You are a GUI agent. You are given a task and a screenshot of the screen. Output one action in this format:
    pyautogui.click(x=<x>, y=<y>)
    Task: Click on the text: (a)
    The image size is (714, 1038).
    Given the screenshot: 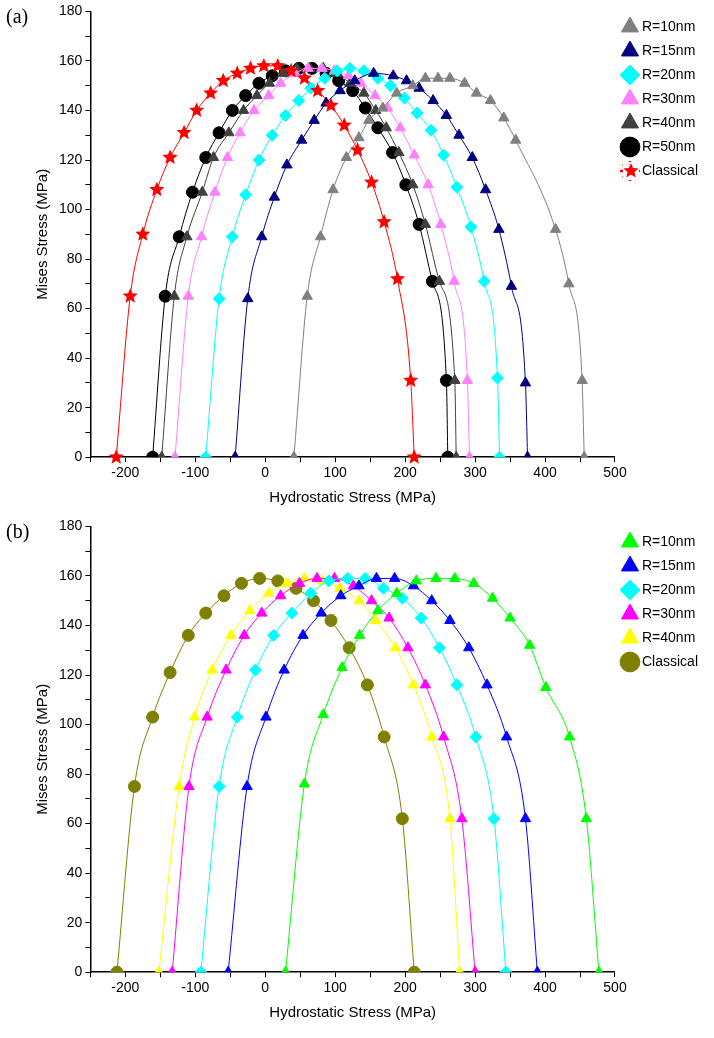 What is the action you would take?
    pyautogui.click(x=17, y=17)
    